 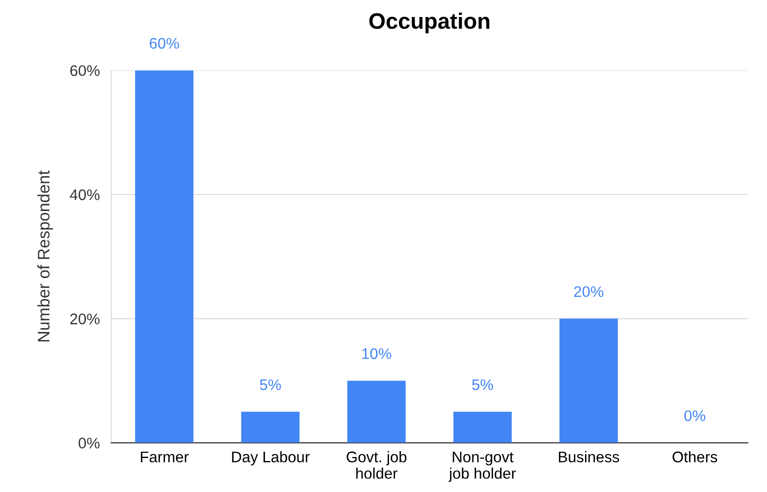 What do you see at coordinates (377, 354) in the screenshot?
I see `data-label: 10%` at bounding box center [377, 354].